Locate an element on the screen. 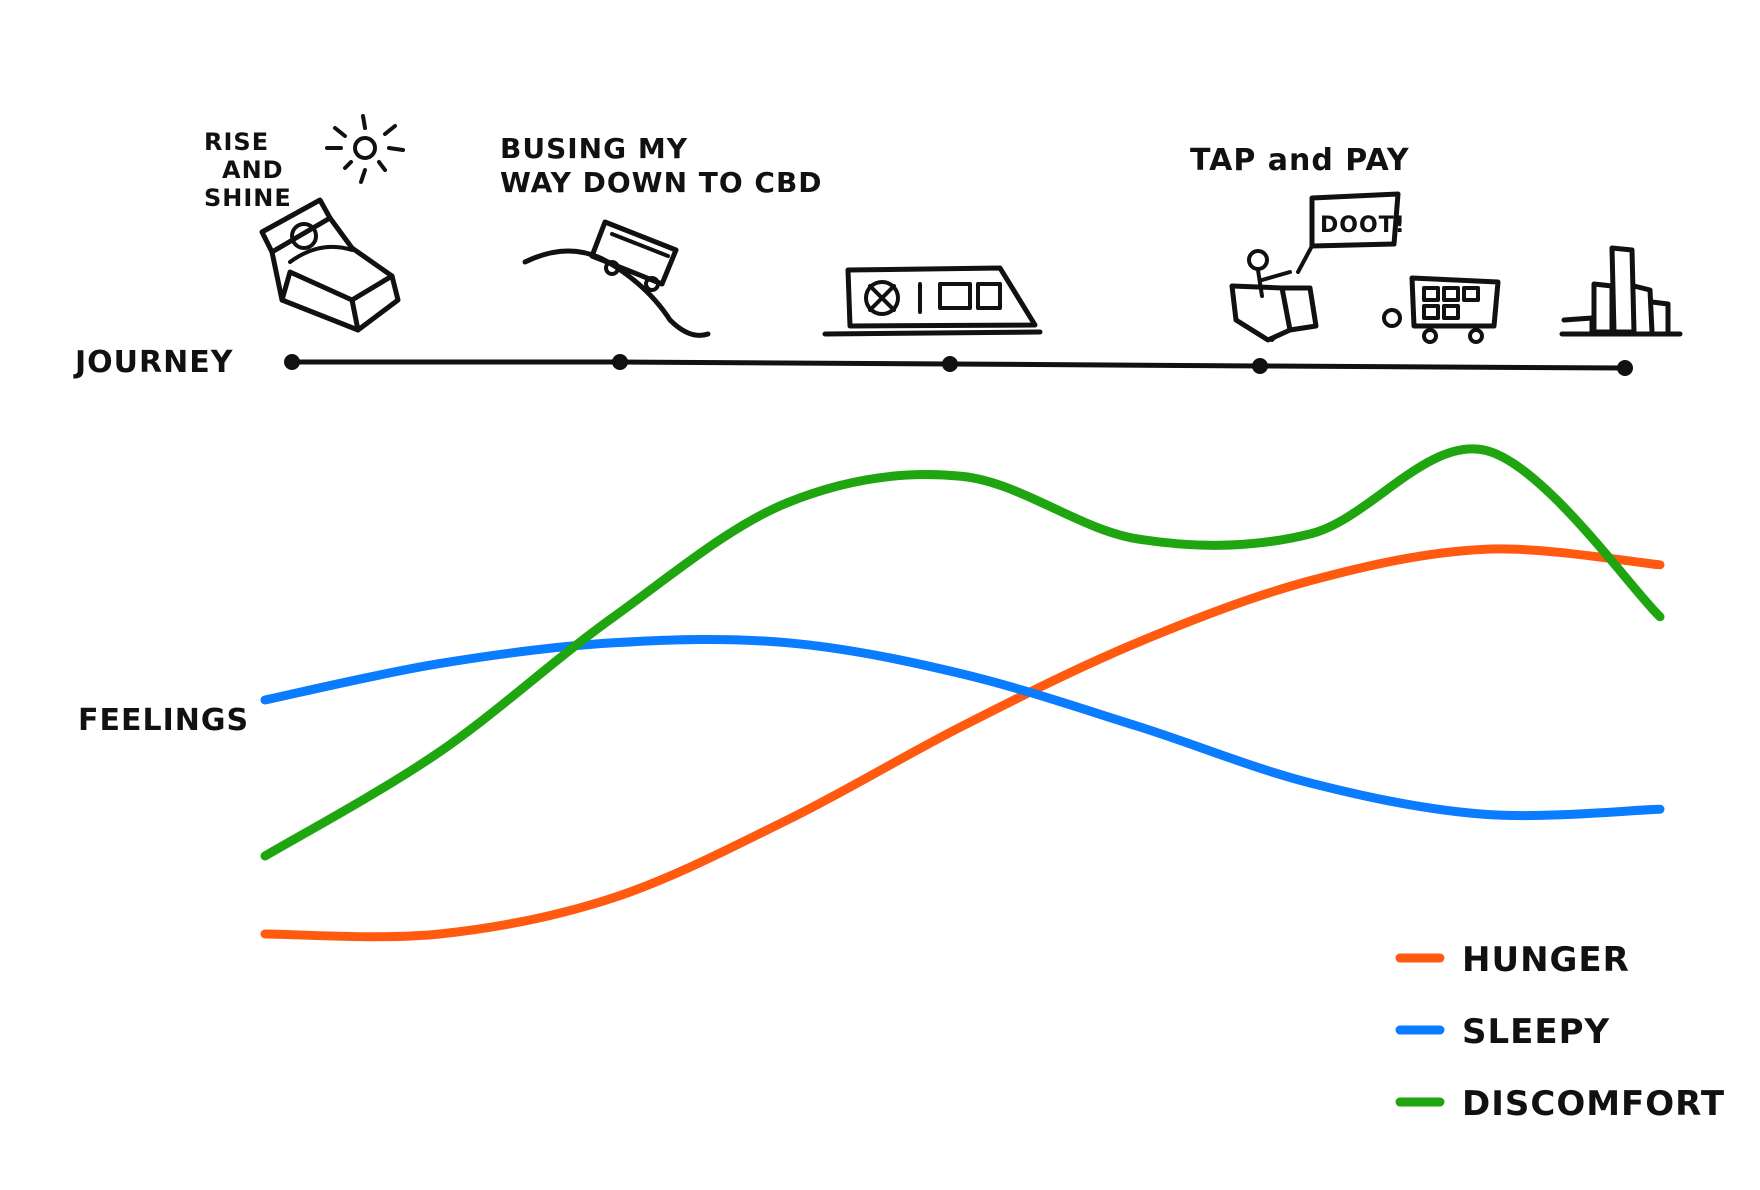 The height and width of the screenshot is (1190, 1760). city-icon is located at coordinates (1621, 291).